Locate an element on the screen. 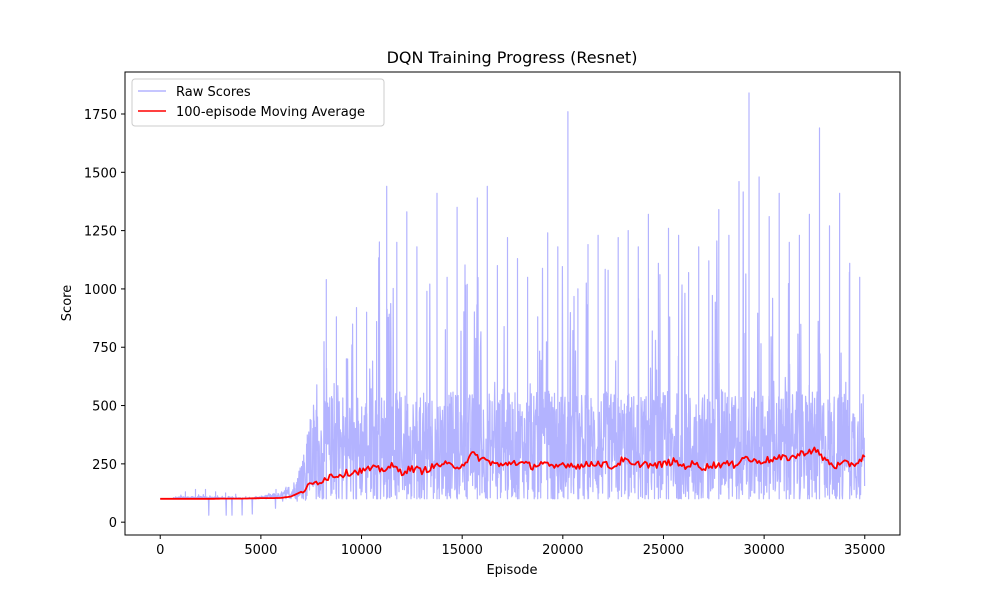  x-tick-label: 30000 is located at coordinates (763, 550).